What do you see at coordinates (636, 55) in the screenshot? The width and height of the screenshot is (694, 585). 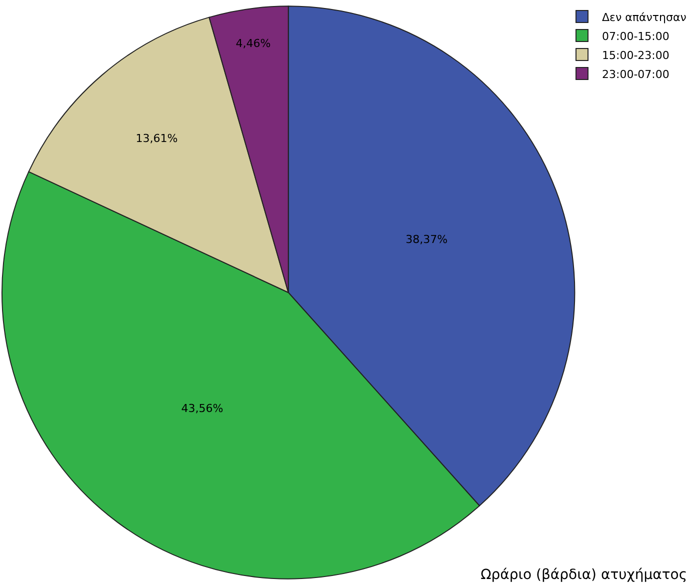 I see `legend-label: 15:00-23:00` at bounding box center [636, 55].